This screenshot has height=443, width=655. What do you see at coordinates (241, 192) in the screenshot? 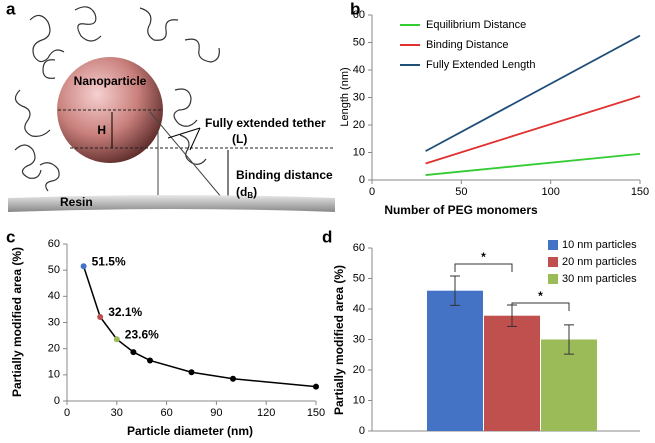
I see `label: (d` at bounding box center [241, 192].